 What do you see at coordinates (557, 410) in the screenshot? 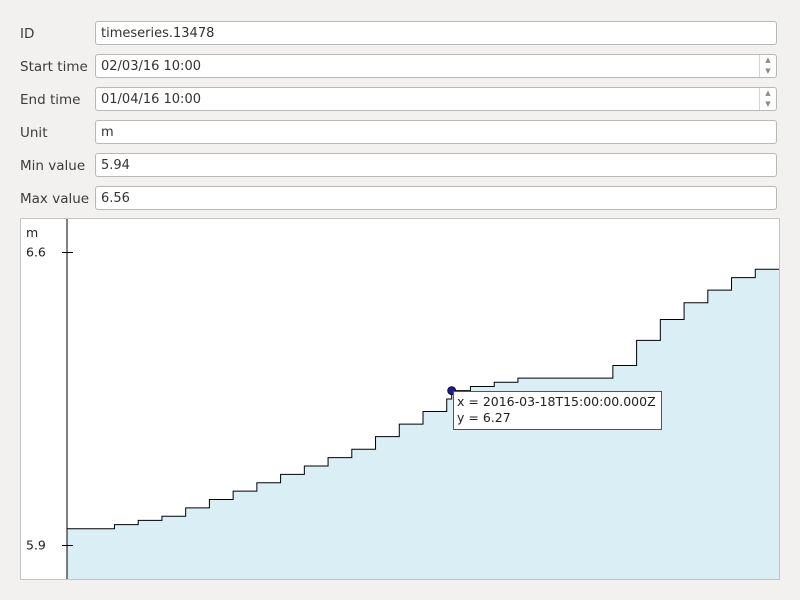
I see `chart-tooltip: x = 2016-03-18T15:00:00.000Z y = 6.27` at bounding box center [557, 410].